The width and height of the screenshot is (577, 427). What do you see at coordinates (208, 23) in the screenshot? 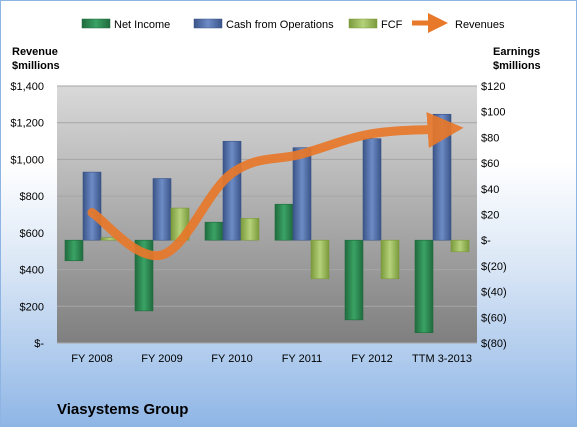
I see `legend-swatch-cash-from-operations` at bounding box center [208, 23].